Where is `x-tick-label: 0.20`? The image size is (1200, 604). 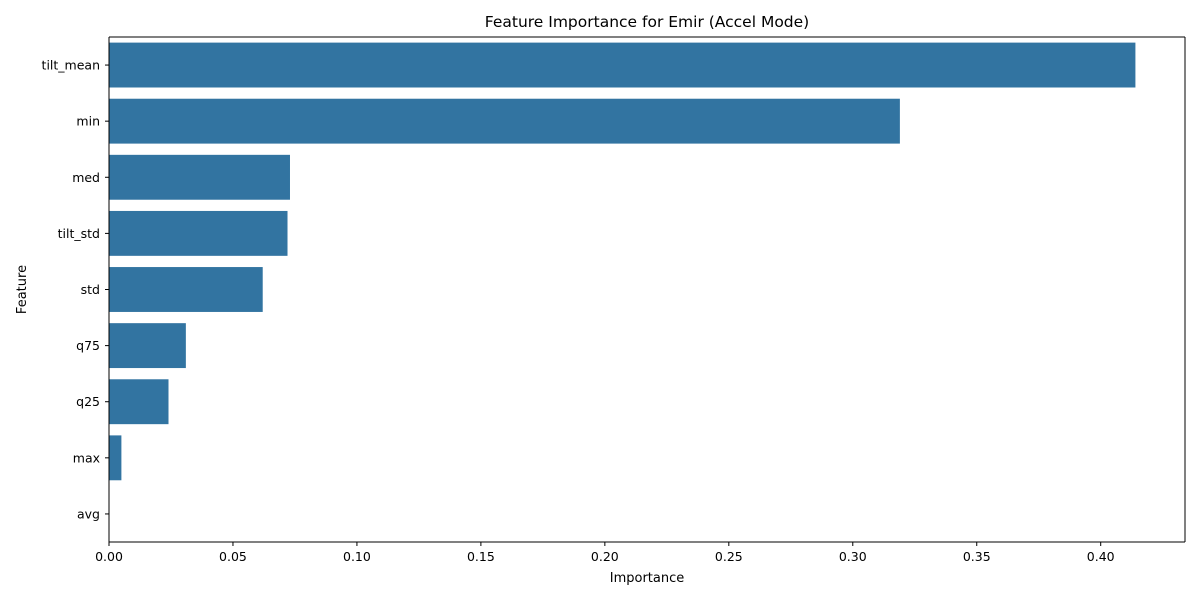
x-tick-label: 0.20 is located at coordinates (605, 556).